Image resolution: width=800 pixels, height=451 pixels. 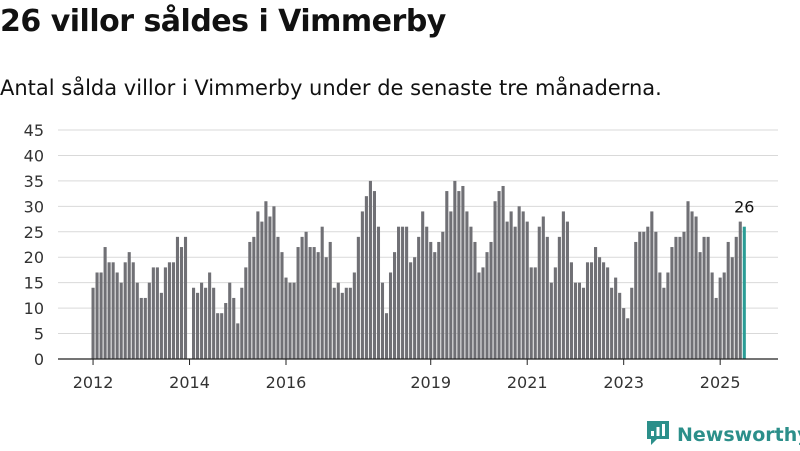 What do you see at coordinates (658, 435) in the screenshot?
I see `newsworthy-logo-icon` at bounding box center [658, 435].